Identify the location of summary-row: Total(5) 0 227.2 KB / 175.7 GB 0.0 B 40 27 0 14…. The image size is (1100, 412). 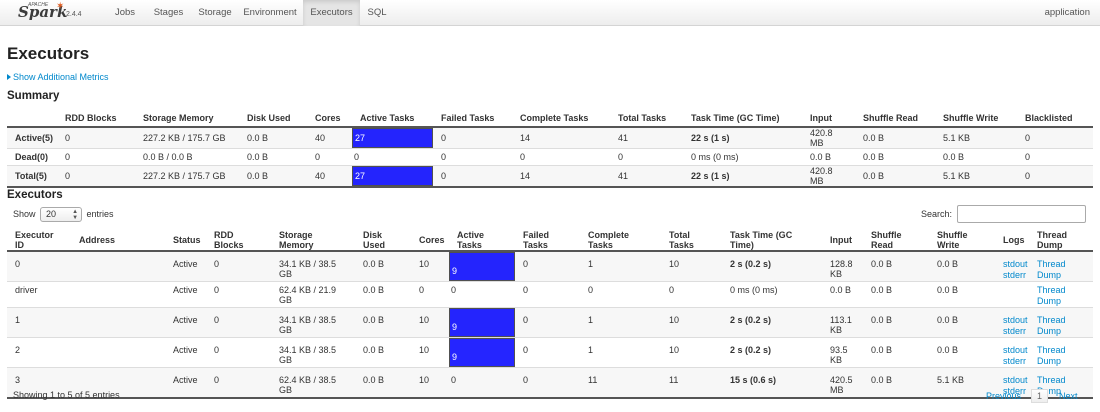
(550, 176).